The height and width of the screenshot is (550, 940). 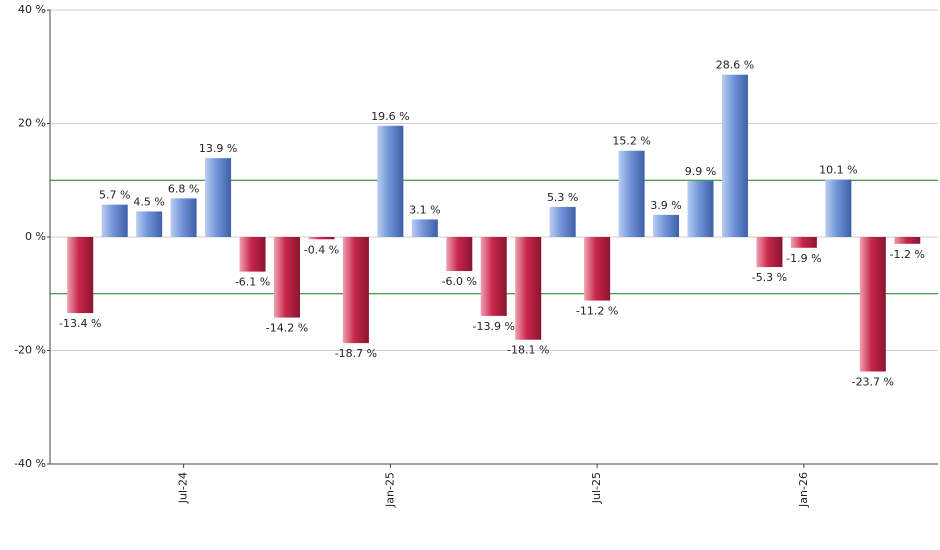 What do you see at coordinates (30, 463) in the screenshot?
I see `y-tick-label: -40 %` at bounding box center [30, 463].